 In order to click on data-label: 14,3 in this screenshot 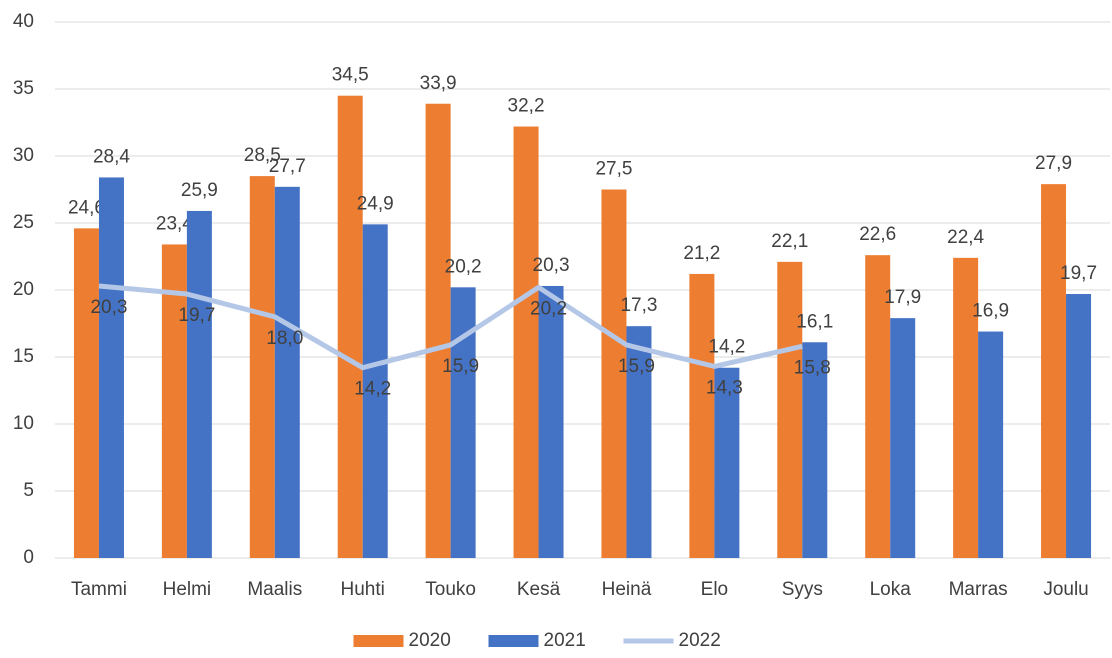, I will do `click(724, 387)`.